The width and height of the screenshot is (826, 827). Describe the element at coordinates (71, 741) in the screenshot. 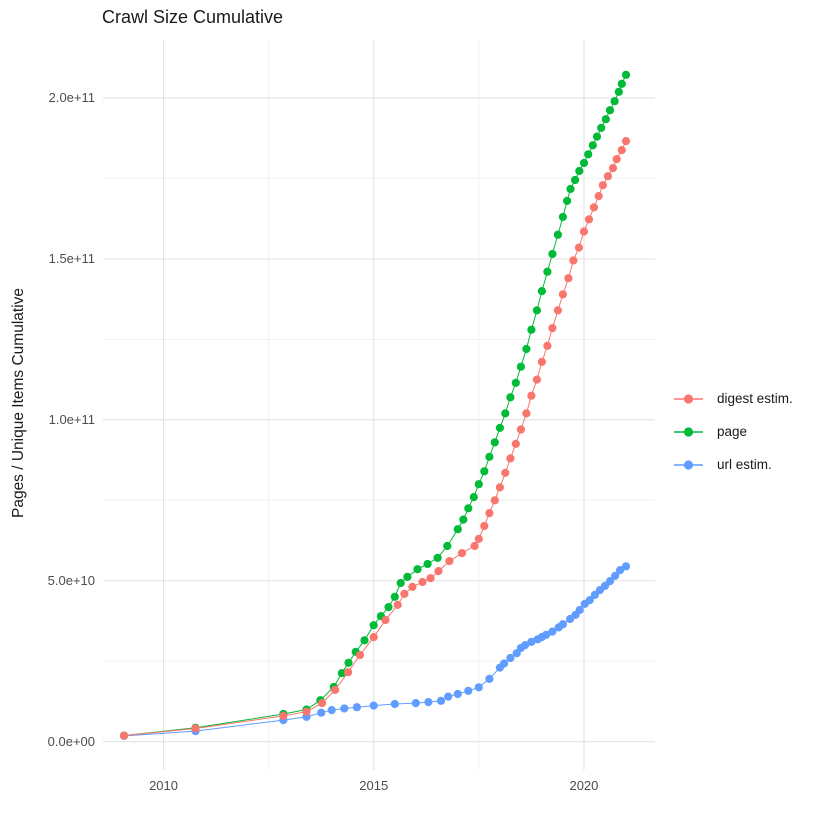

I see `y-tick-label: 0.0e+00` at that location.